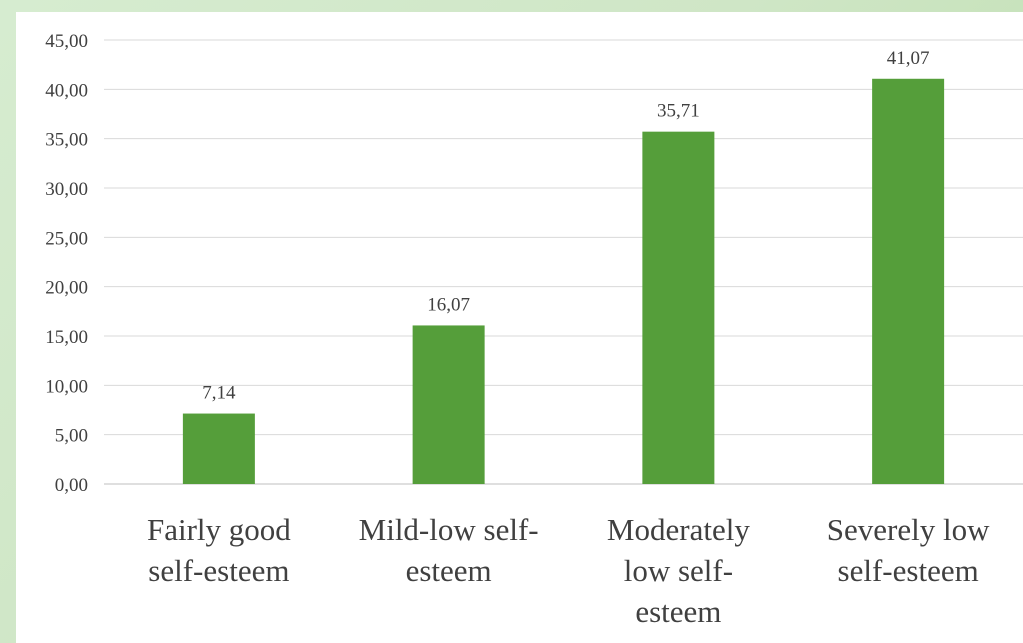 This screenshot has width=1023, height=643. Describe the element at coordinates (66, 386) in the screenshot. I see `y-tick-label: 10,00` at that location.